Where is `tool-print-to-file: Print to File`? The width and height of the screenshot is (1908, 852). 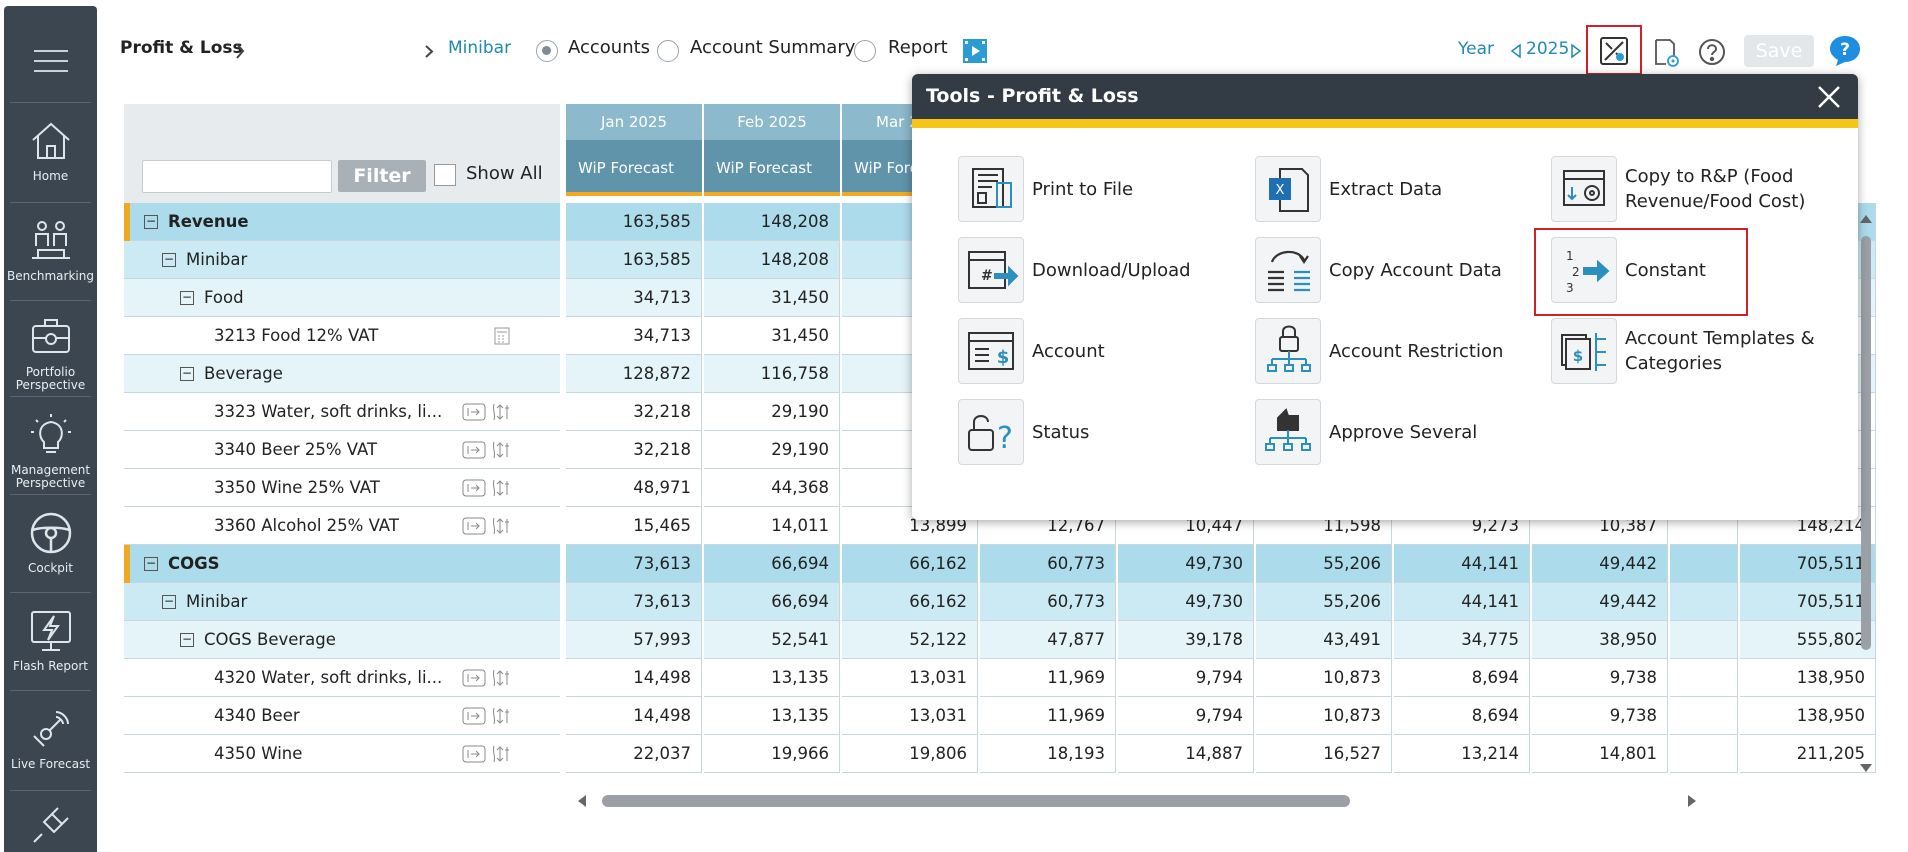 tool-print-to-file: Print to File is located at coordinates (1088, 190).